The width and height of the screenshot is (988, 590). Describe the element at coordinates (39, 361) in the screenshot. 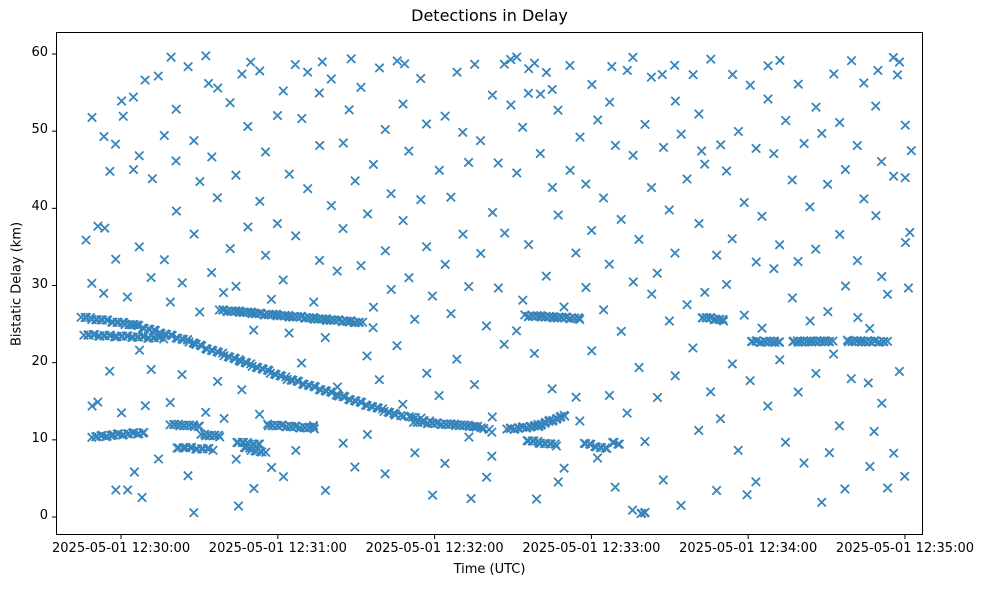

I see `y-tick-label: 20` at that location.